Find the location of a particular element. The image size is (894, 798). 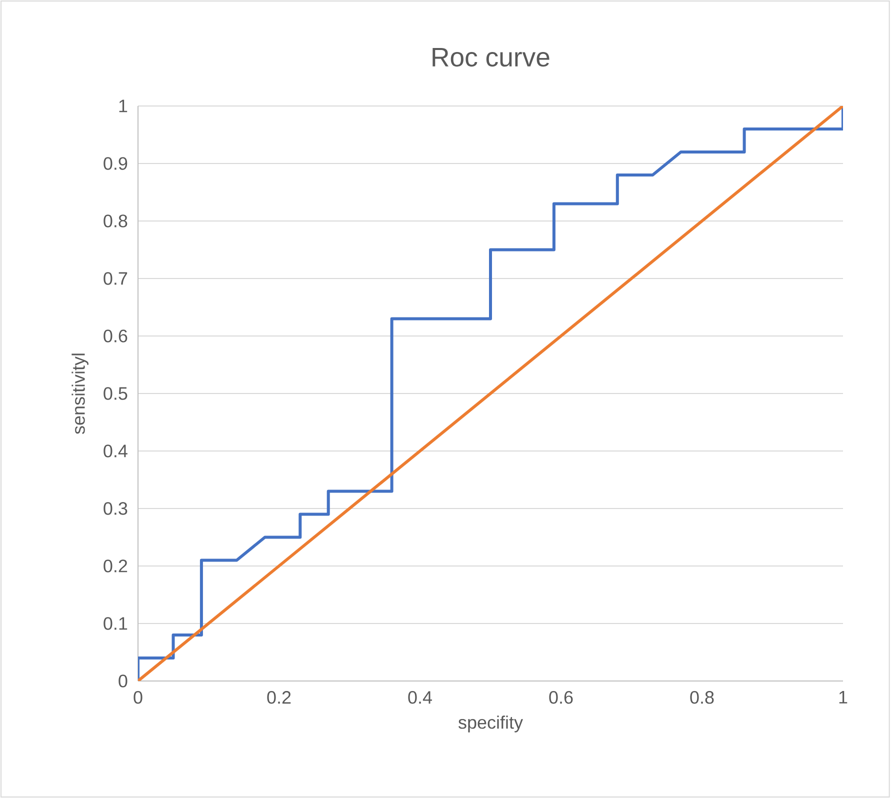

x-tick-label: 0.2 is located at coordinates (279, 697).